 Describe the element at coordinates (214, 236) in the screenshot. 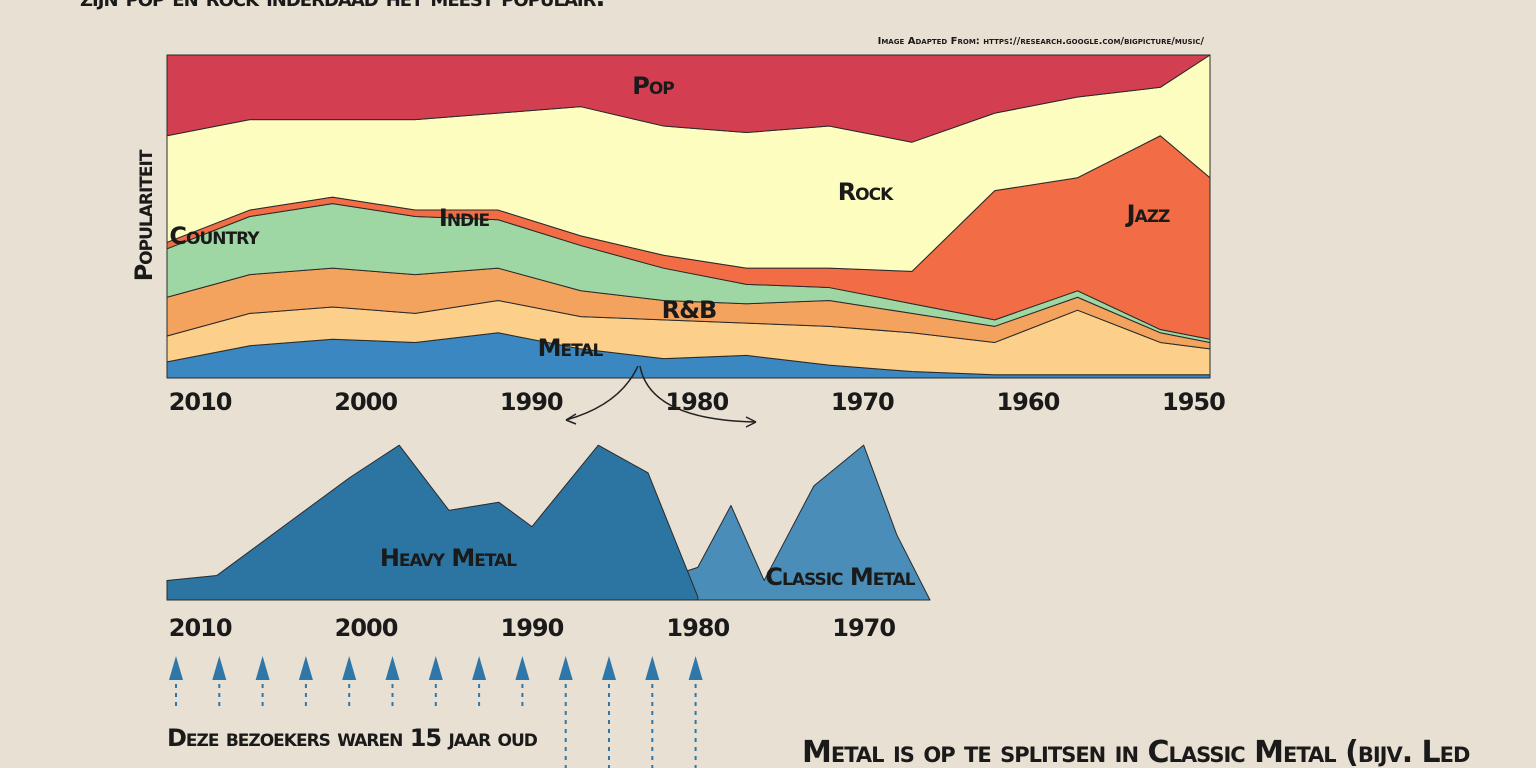

I see `area-label: Country` at that location.